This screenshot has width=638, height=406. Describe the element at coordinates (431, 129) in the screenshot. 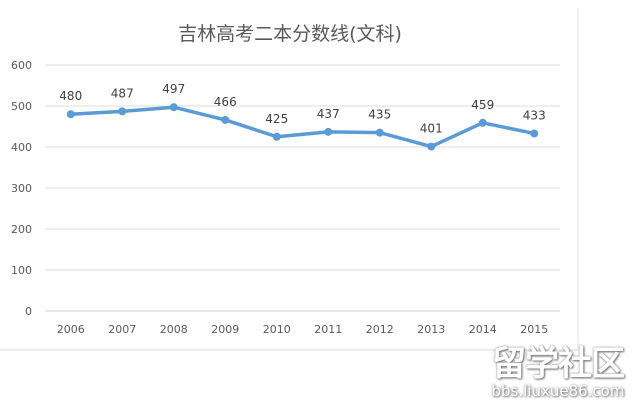

I see `data-label: 401` at that location.